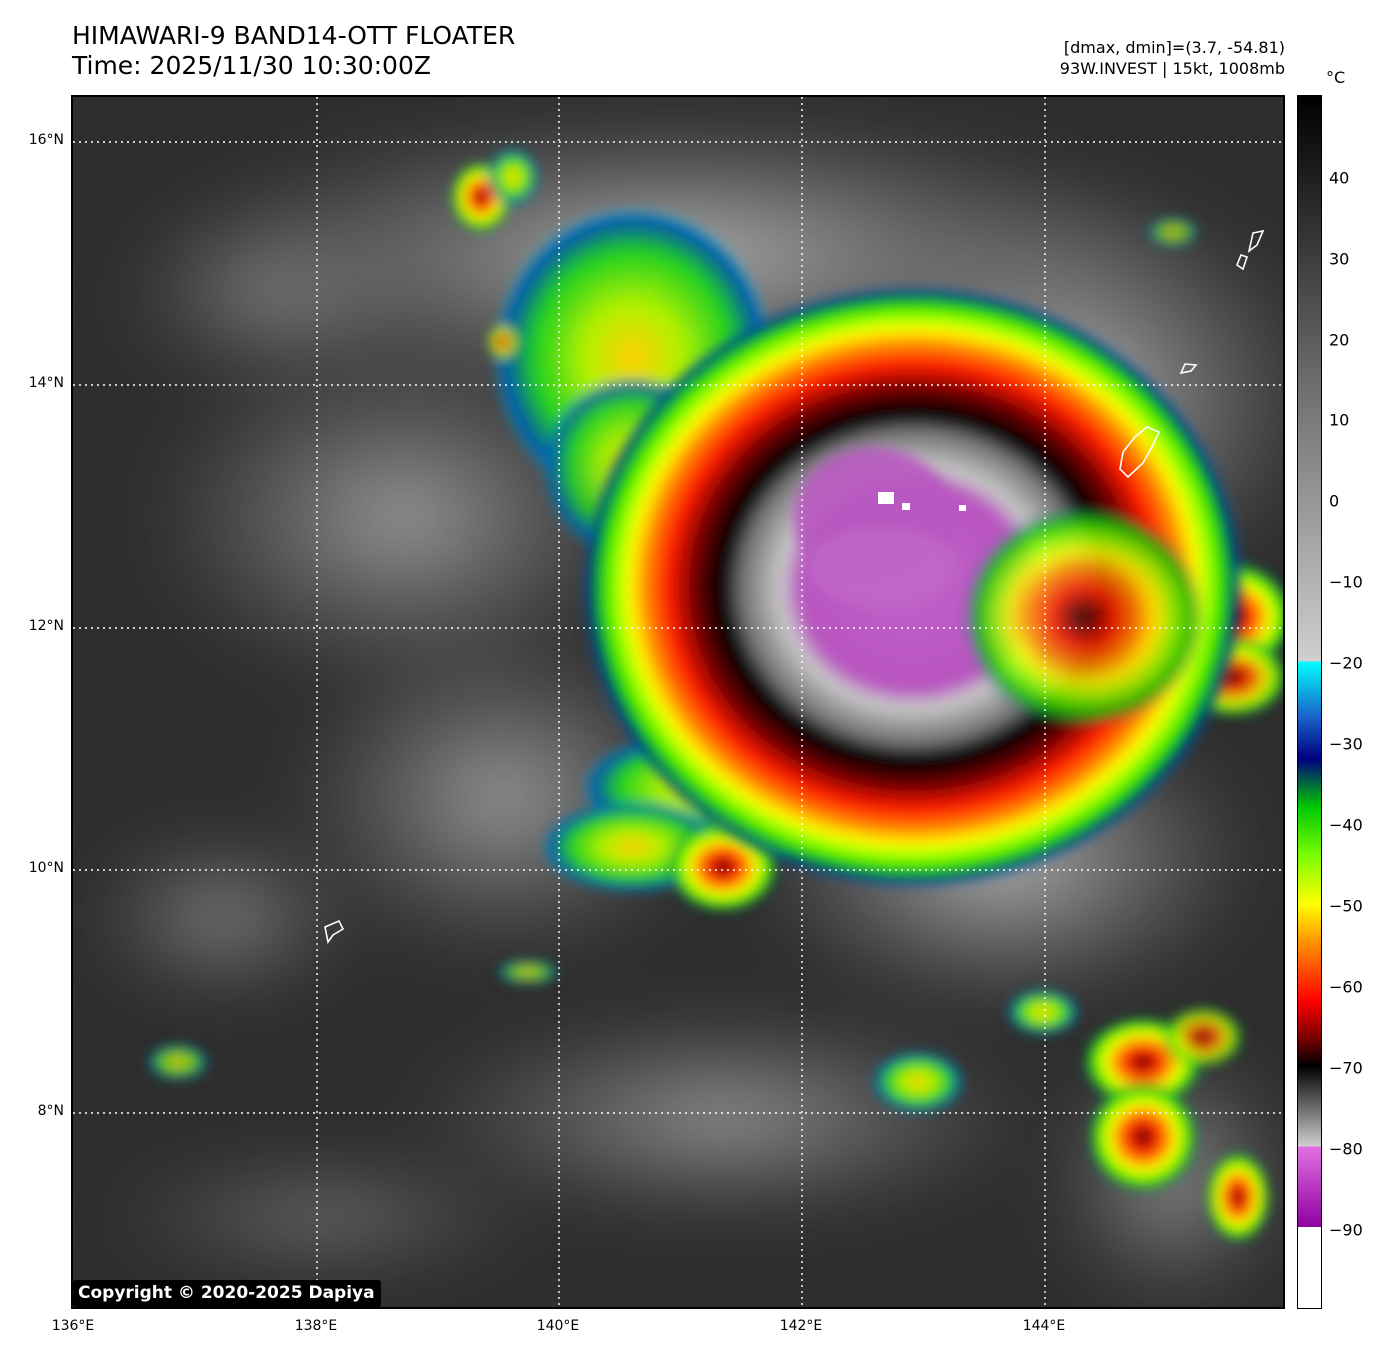  What do you see at coordinates (1336, 77) in the screenshot?
I see `colorbar-unit: °C` at bounding box center [1336, 77].